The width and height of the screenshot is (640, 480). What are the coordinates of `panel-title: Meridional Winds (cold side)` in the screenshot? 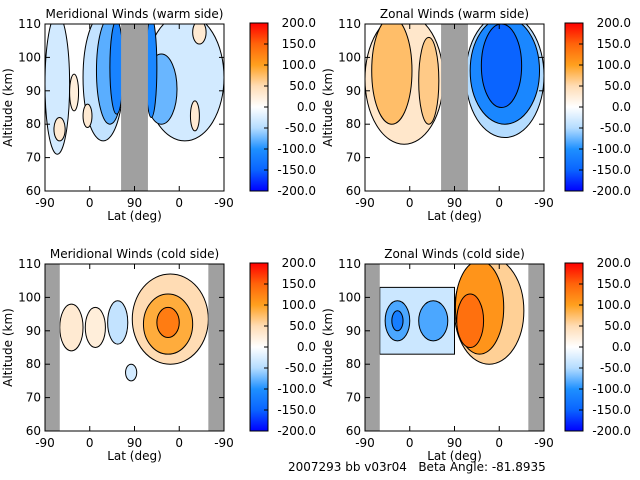 It's located at (134, 254).